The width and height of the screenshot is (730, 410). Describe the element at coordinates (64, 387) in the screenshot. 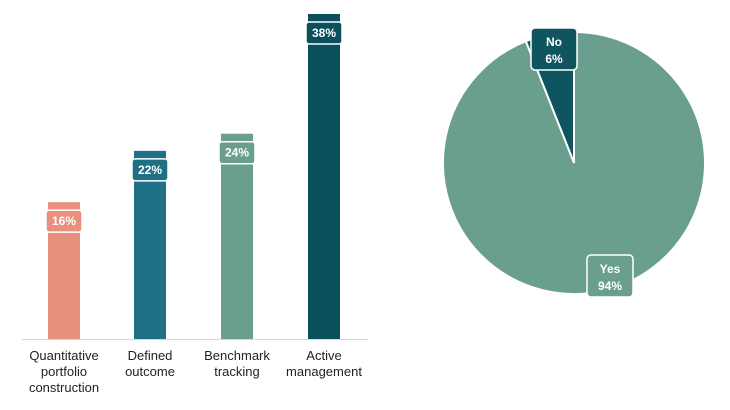

I see `x-tick-label: construction` at that location.